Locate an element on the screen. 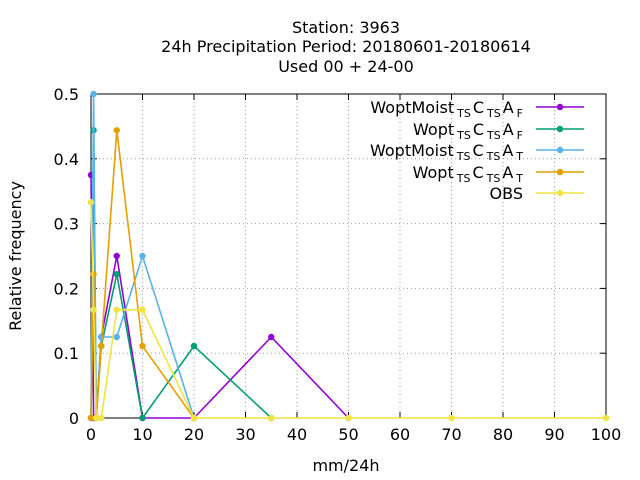 The image size is (640, 480). y-tick-label: 0.2 is located at coordinates (66, 288).